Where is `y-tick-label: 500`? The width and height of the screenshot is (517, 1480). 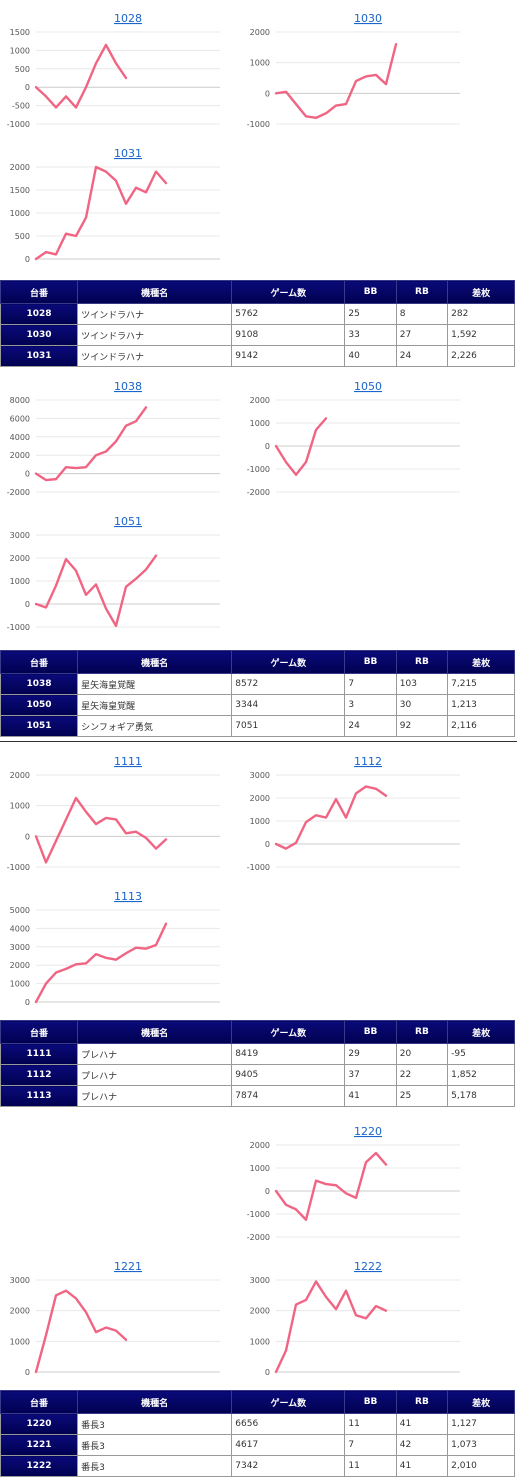
y-tick-label: 500 is located at coordinates (22, 69).